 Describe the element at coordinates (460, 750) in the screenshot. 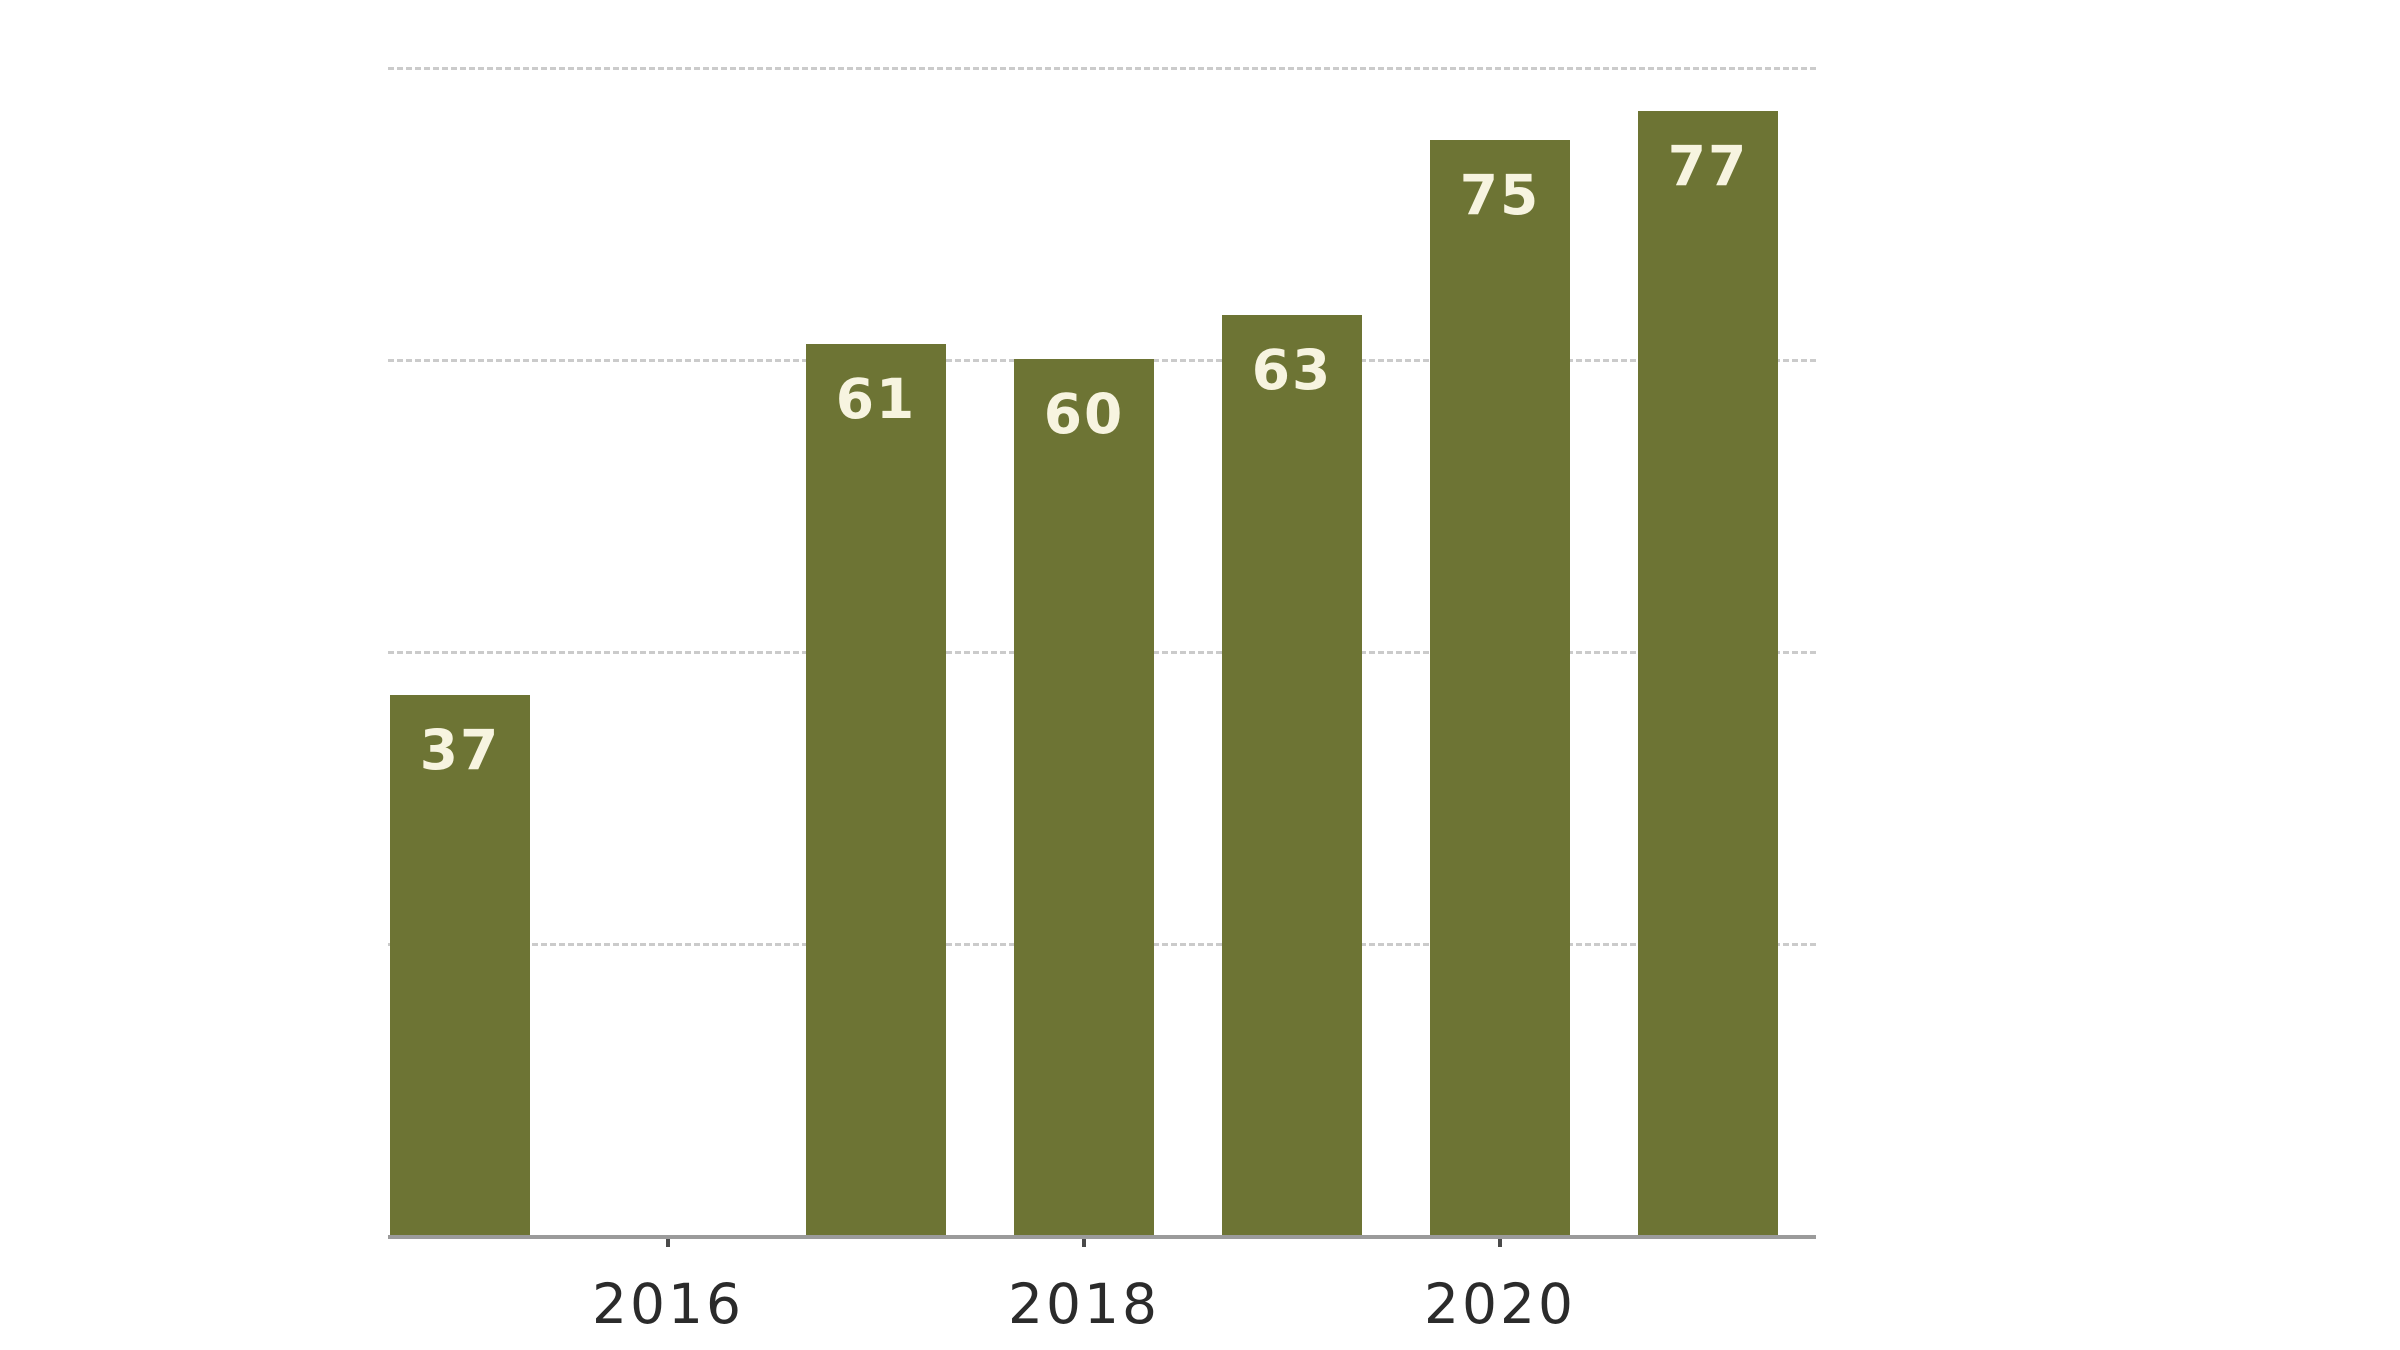

I see `bar-value-label: 37` at that location.